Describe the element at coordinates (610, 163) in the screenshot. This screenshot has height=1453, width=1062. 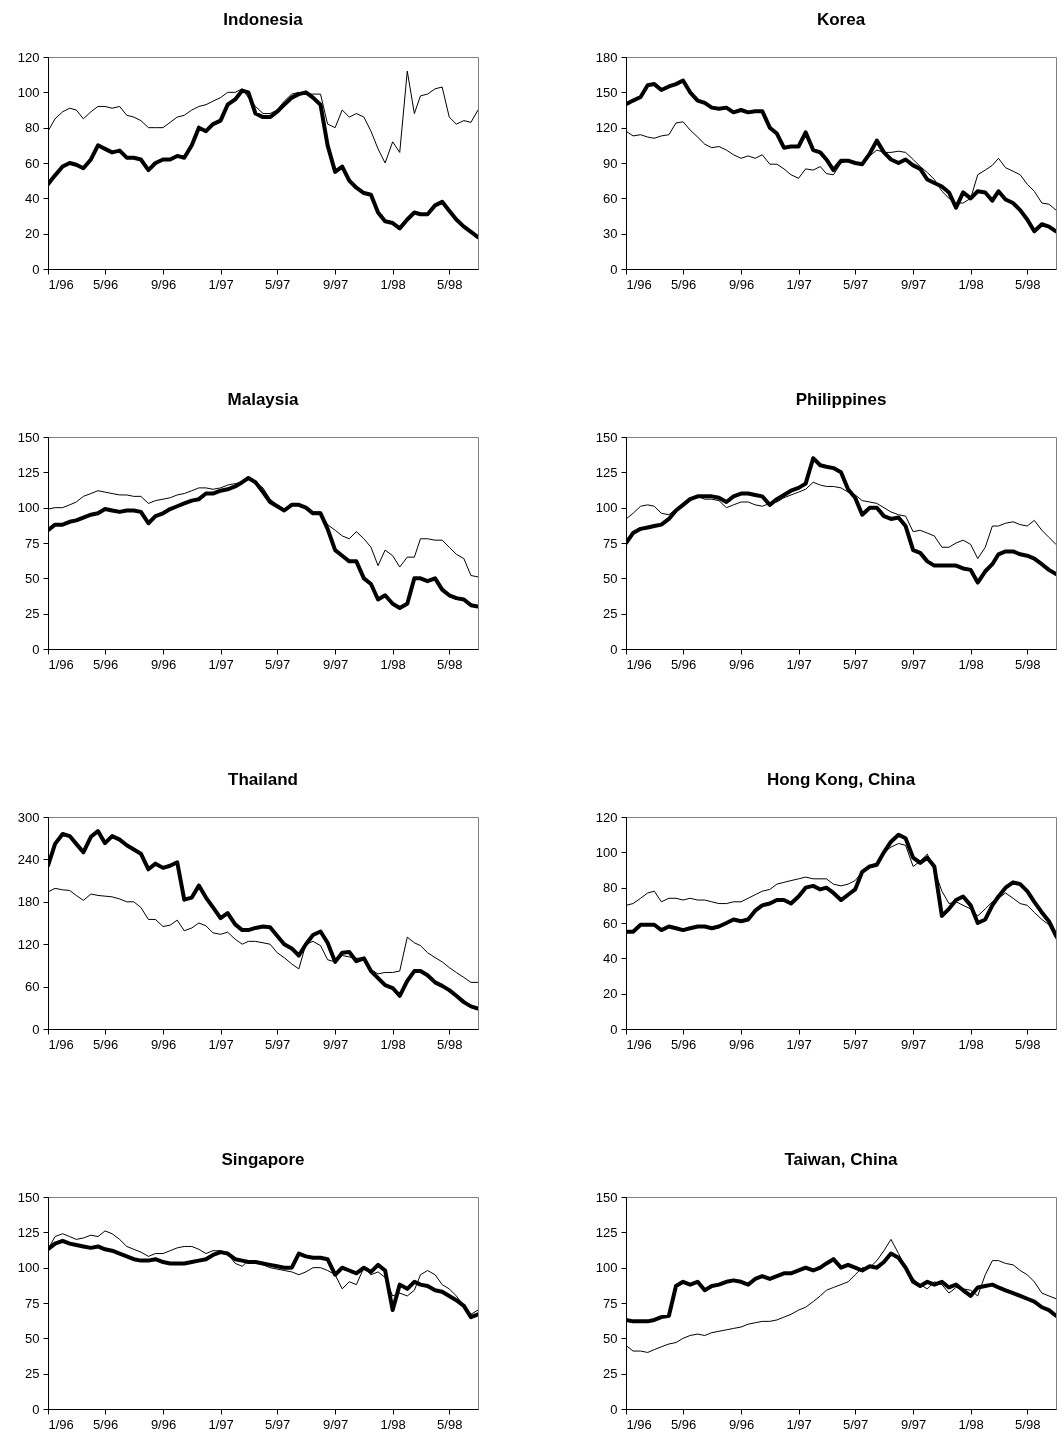
I see `y-tick-label: 90` at that location.